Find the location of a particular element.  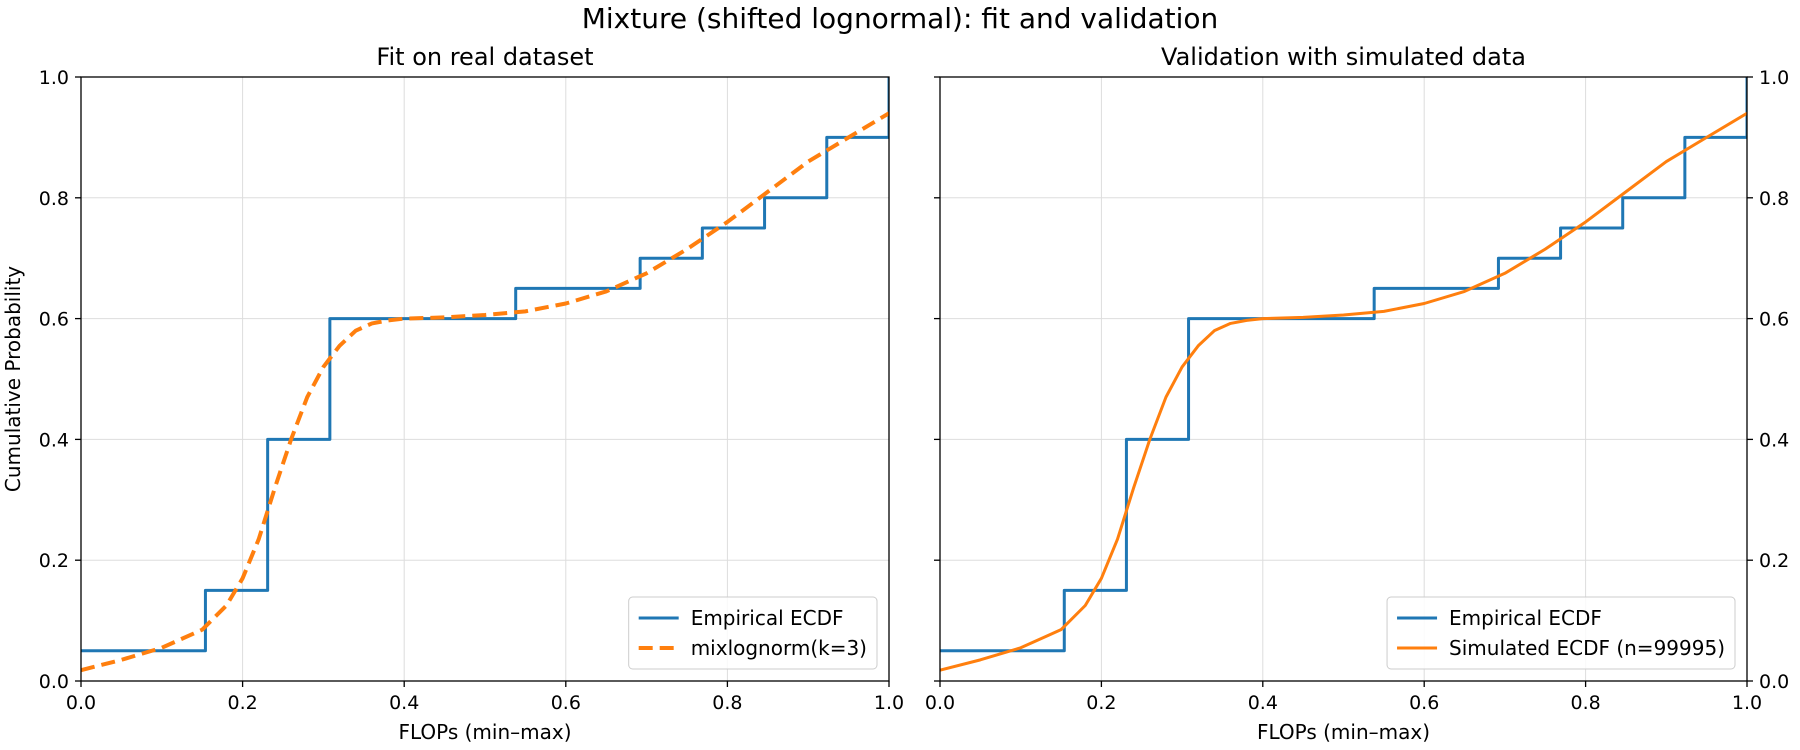

legend-label: mixlognorm(k=3) is located at coordinates (779, 648).